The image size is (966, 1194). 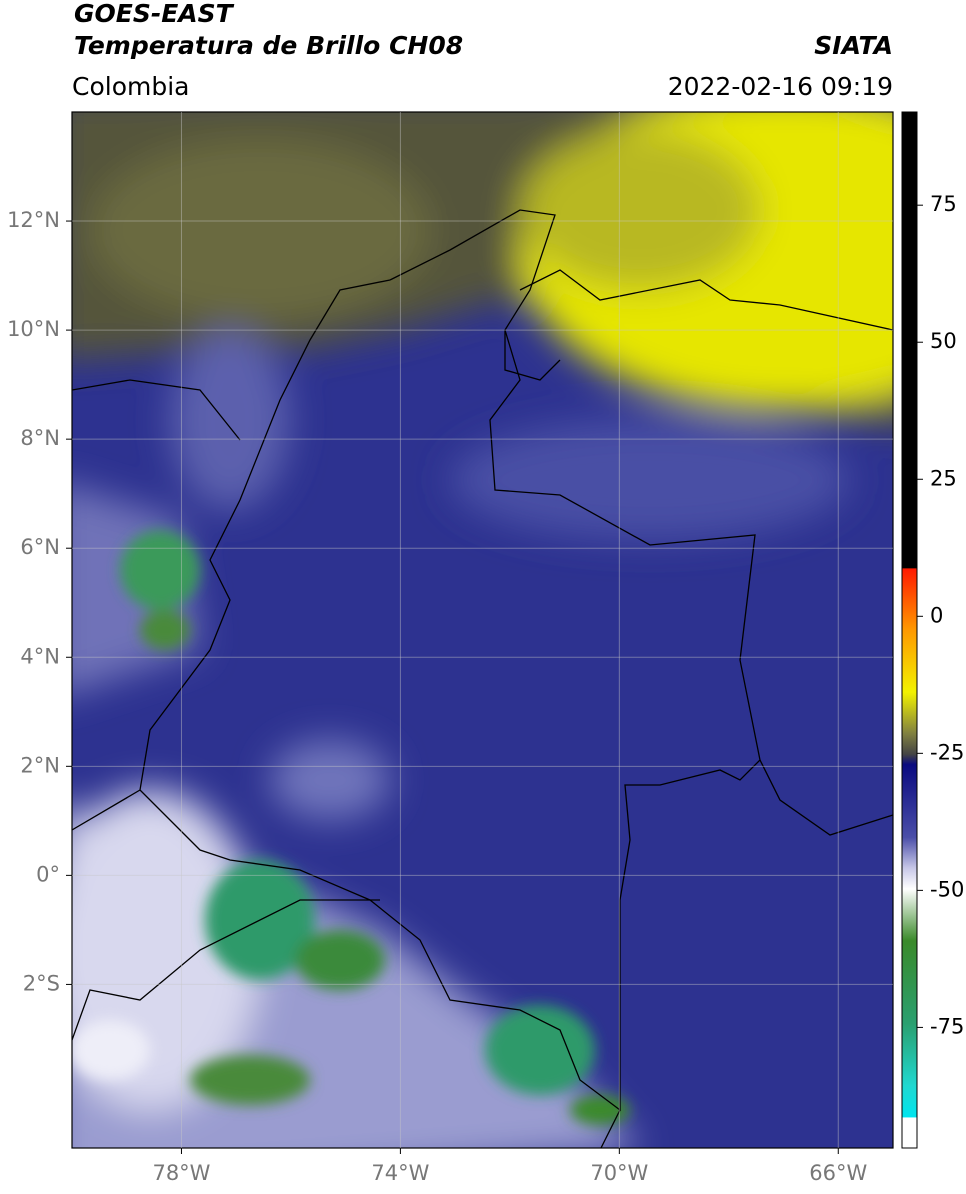 What do you see at coordinates (400, 1173) in the screenshot?
I see `x-tick-label: 74°W` at bounding box center [400, 1173].